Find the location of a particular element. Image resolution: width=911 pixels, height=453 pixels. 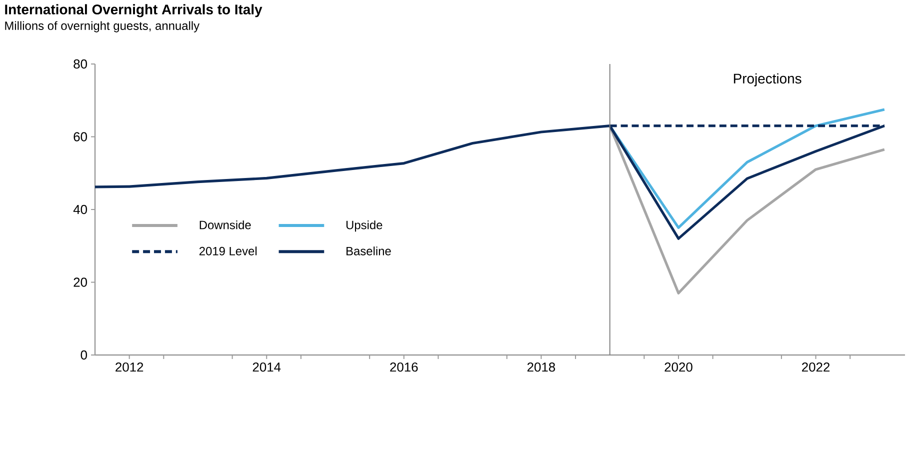

y-tick-label: 60 is located at coordinates (81, 137).